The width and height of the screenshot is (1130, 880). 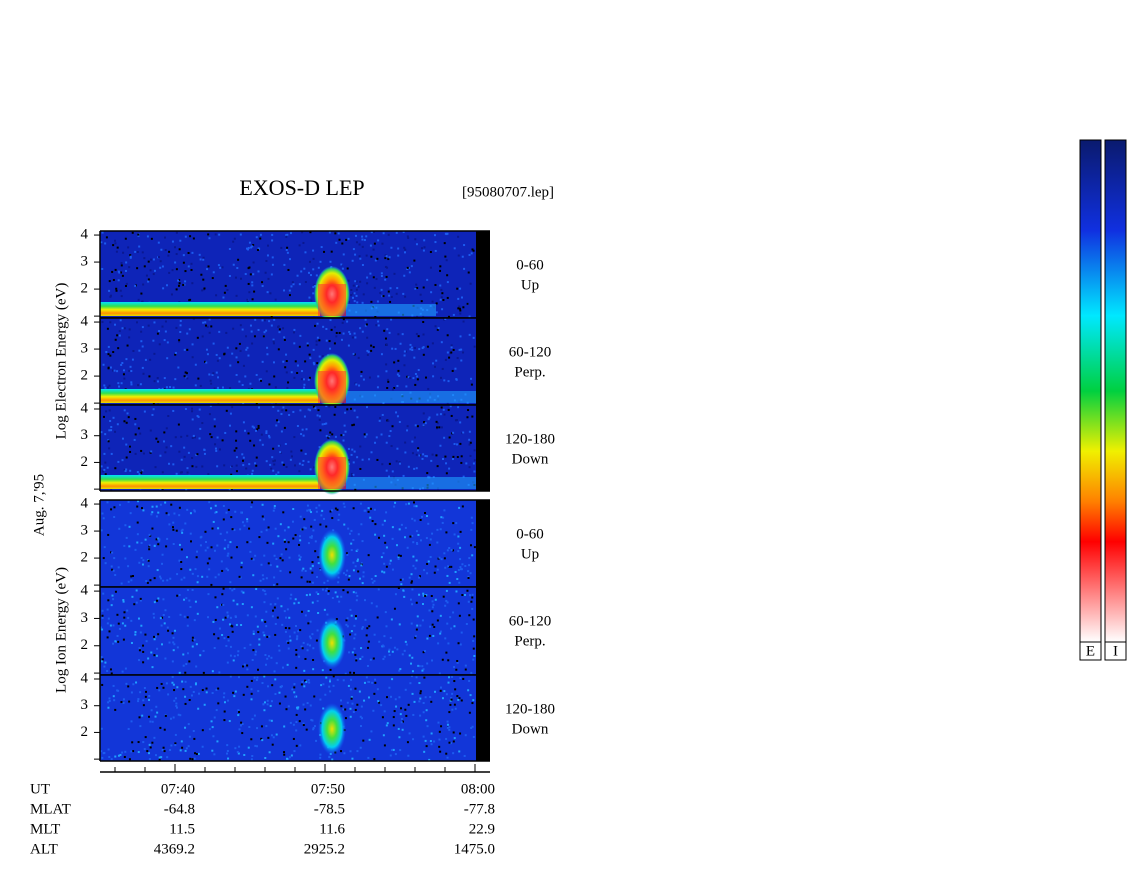 What do you see at coordinates (85, 462) in the screenshot?
I see `y-tick-label: 2` at bounding box center [85, 462].